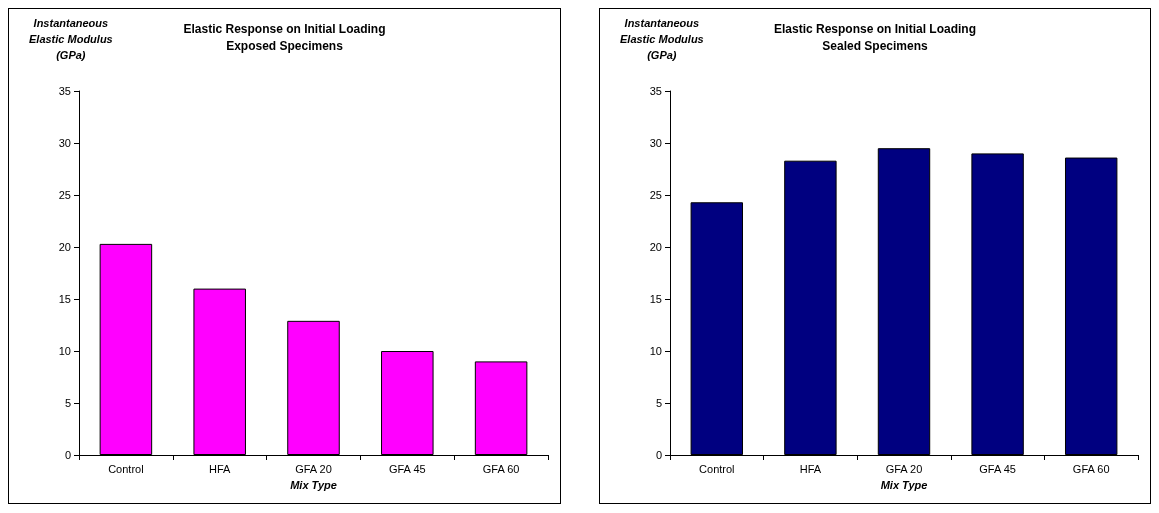 The image size is (1159, 513). Describe the element at coordinates (284, 37) in the screenshot. I see `chart-title: Elastic Response on Initial Loading Exposed Specimens` at that location.